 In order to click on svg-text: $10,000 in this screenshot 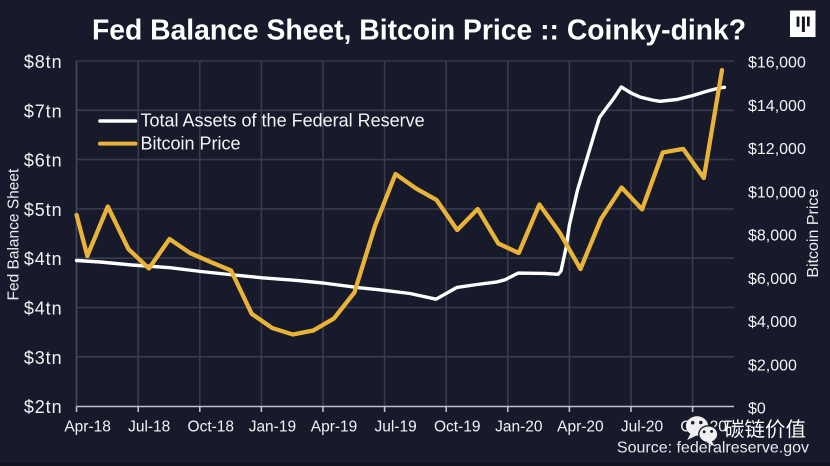, I will do `click(777, 192)`.